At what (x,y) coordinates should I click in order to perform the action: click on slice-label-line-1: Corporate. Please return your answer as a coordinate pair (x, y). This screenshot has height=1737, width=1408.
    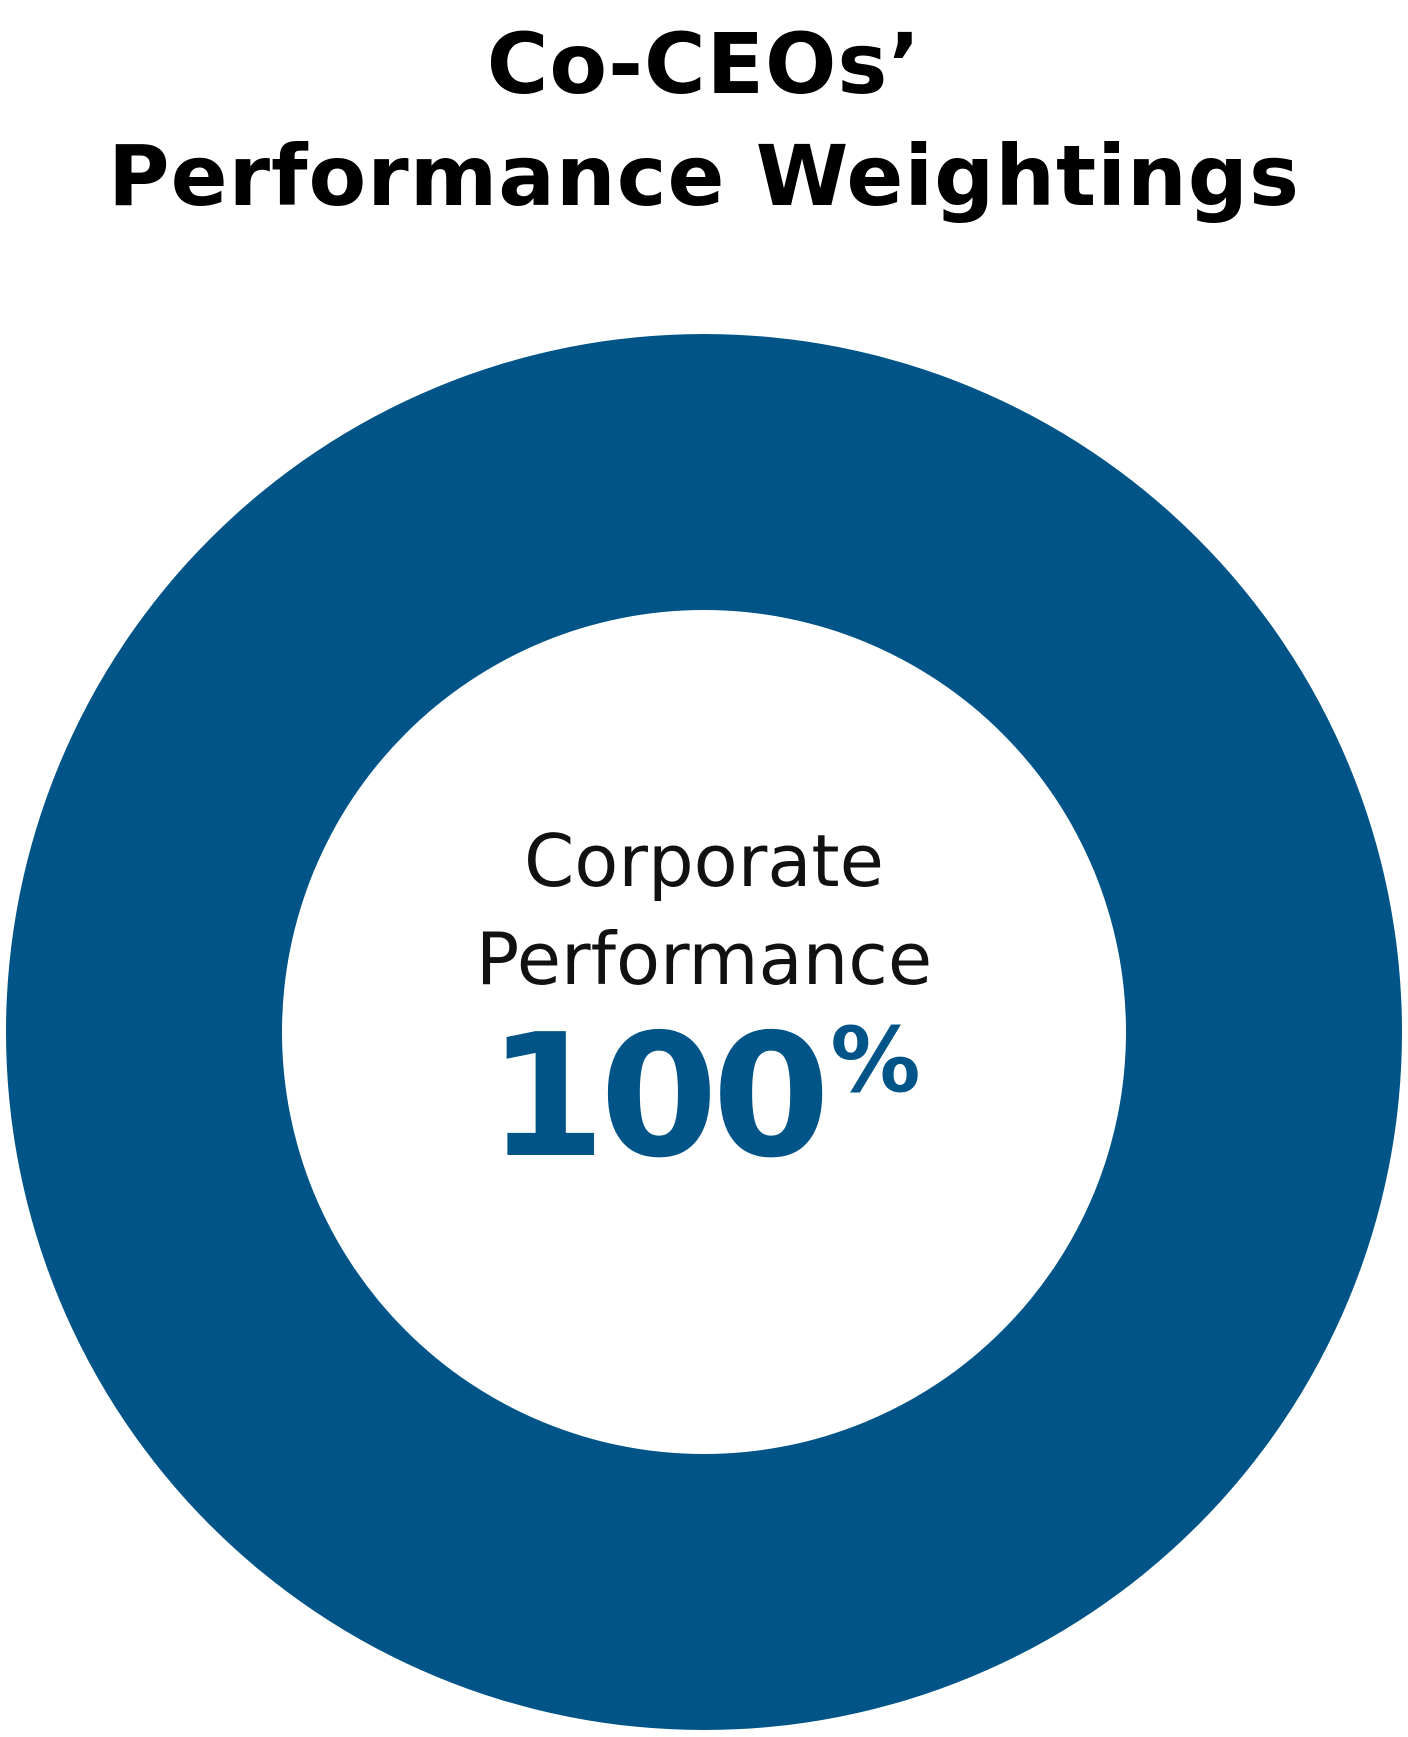
    Looking at the image, I should click on (704, 861).